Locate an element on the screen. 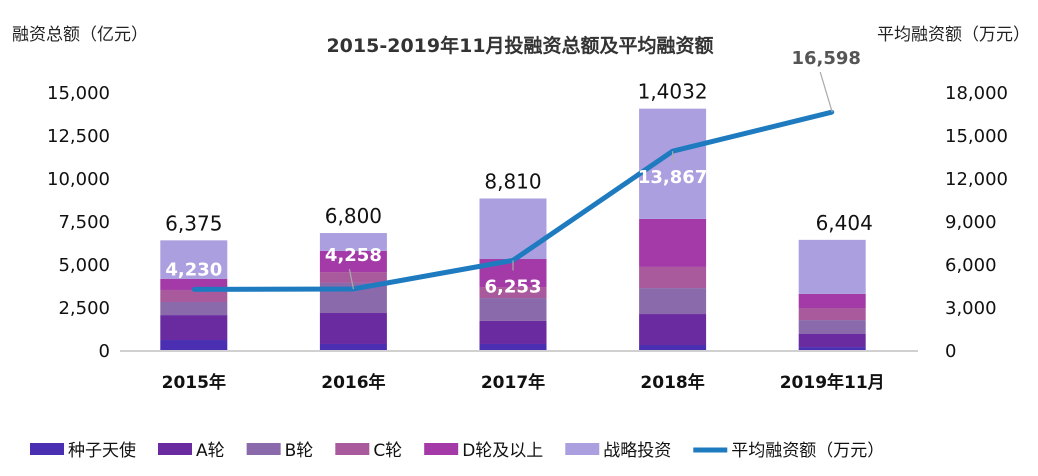 Image resolution: width=1038 pixels, height=476 pixels. legend-label: B轮 is located at coordinates (299, 451).